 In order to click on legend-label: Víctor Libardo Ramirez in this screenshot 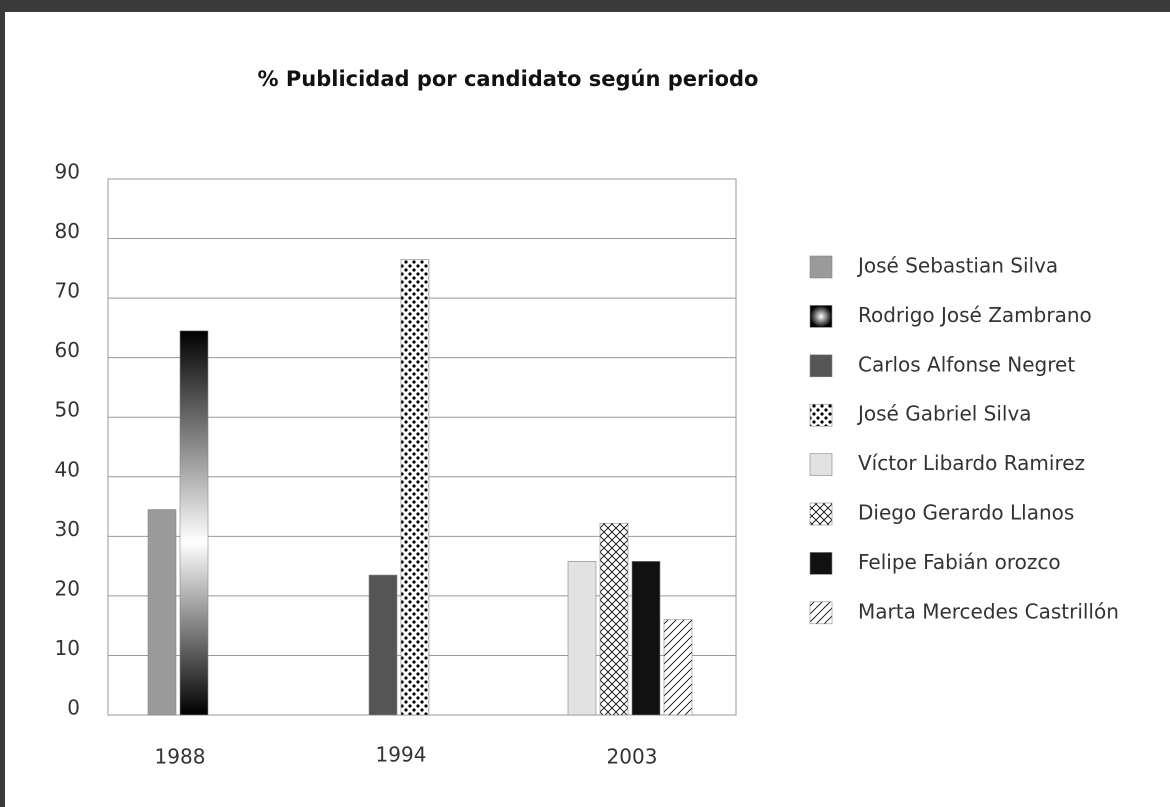, I will do `click(971, 463)`.